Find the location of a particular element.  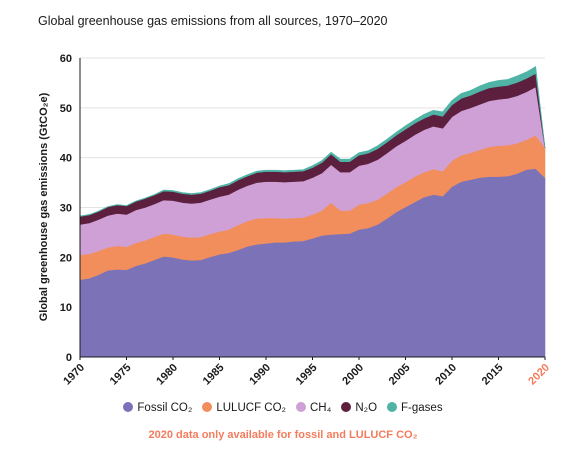

x-tick-label: 1970 is located at coordinates (74, 375).